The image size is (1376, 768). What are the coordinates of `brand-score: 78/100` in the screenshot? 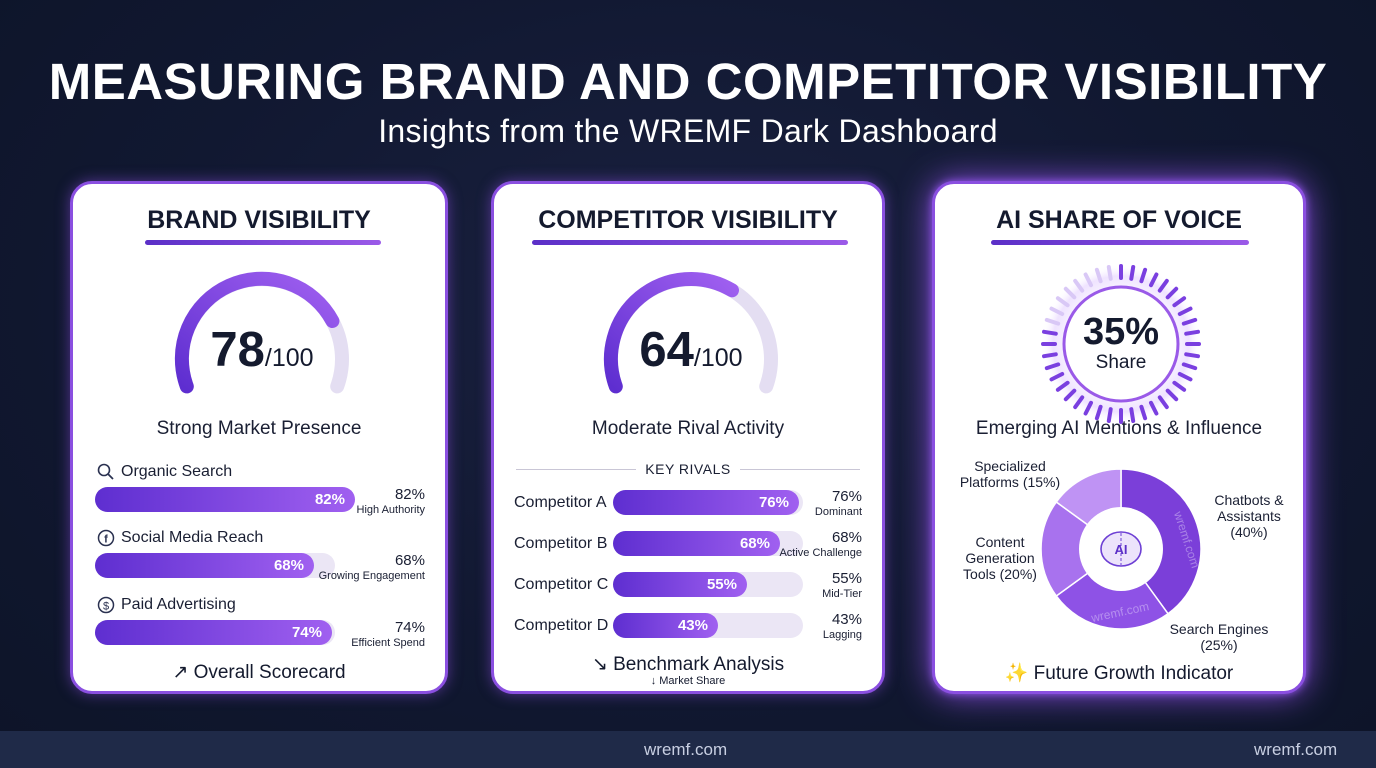 It's located at (262, 350).